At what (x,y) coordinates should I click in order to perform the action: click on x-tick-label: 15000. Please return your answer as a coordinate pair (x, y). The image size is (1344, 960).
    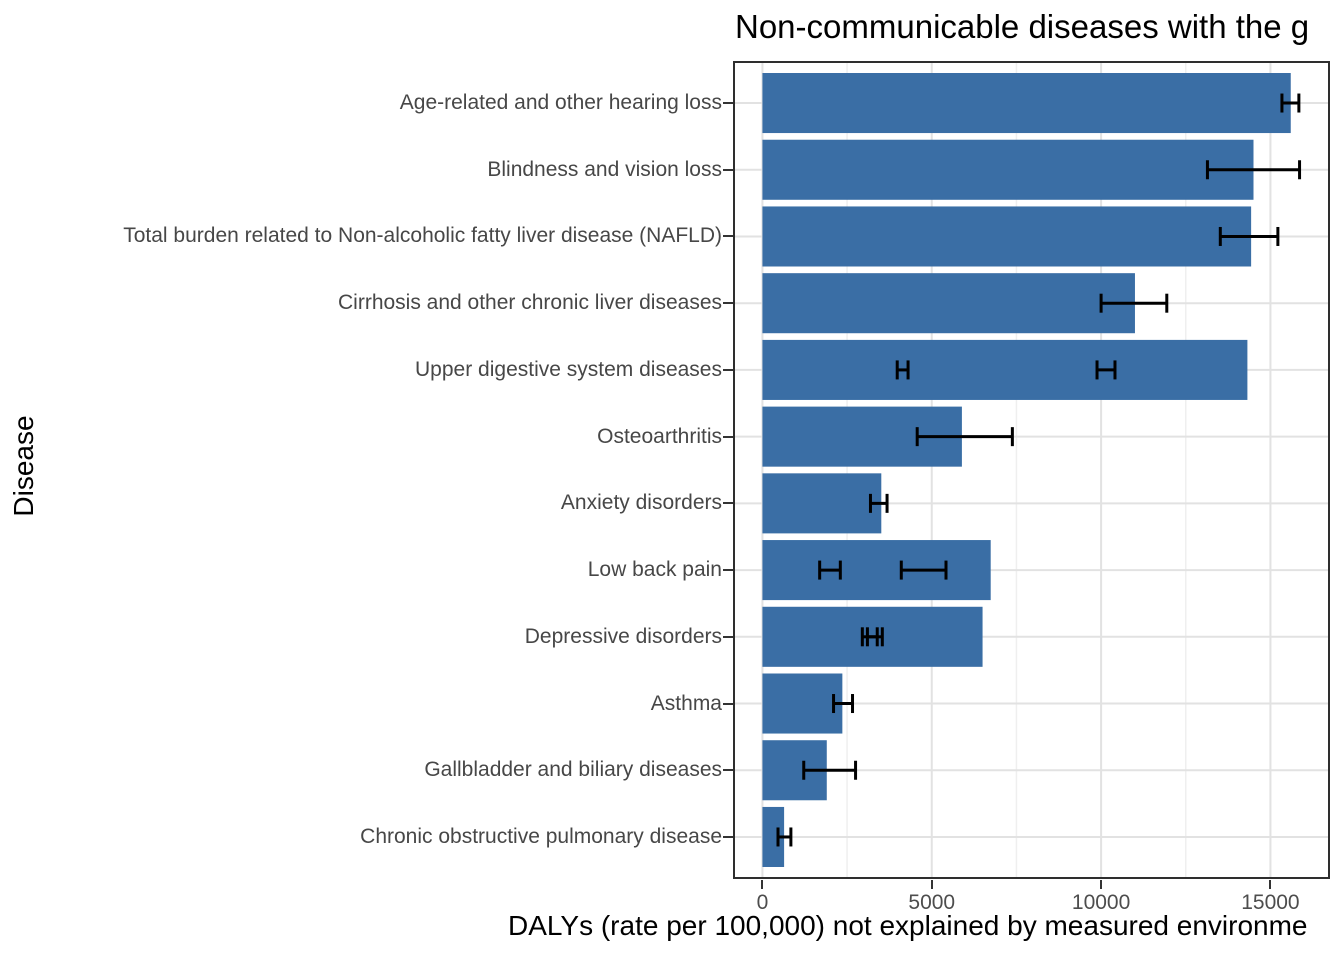
    Looking at the image, I should click on (1270, 902).